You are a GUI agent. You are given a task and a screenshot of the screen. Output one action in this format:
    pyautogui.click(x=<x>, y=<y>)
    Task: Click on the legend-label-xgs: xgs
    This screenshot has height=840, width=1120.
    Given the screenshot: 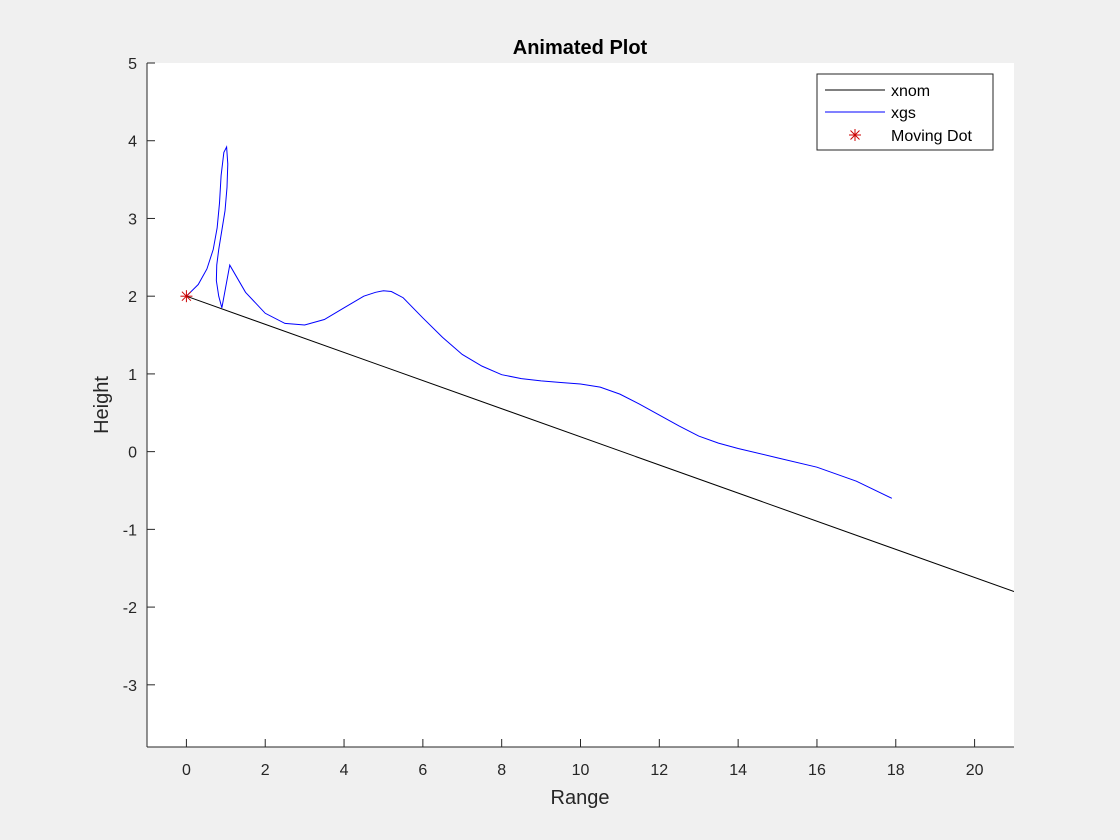 What is the action you would take?
    pyautogui.click(x=903, y=113)
    